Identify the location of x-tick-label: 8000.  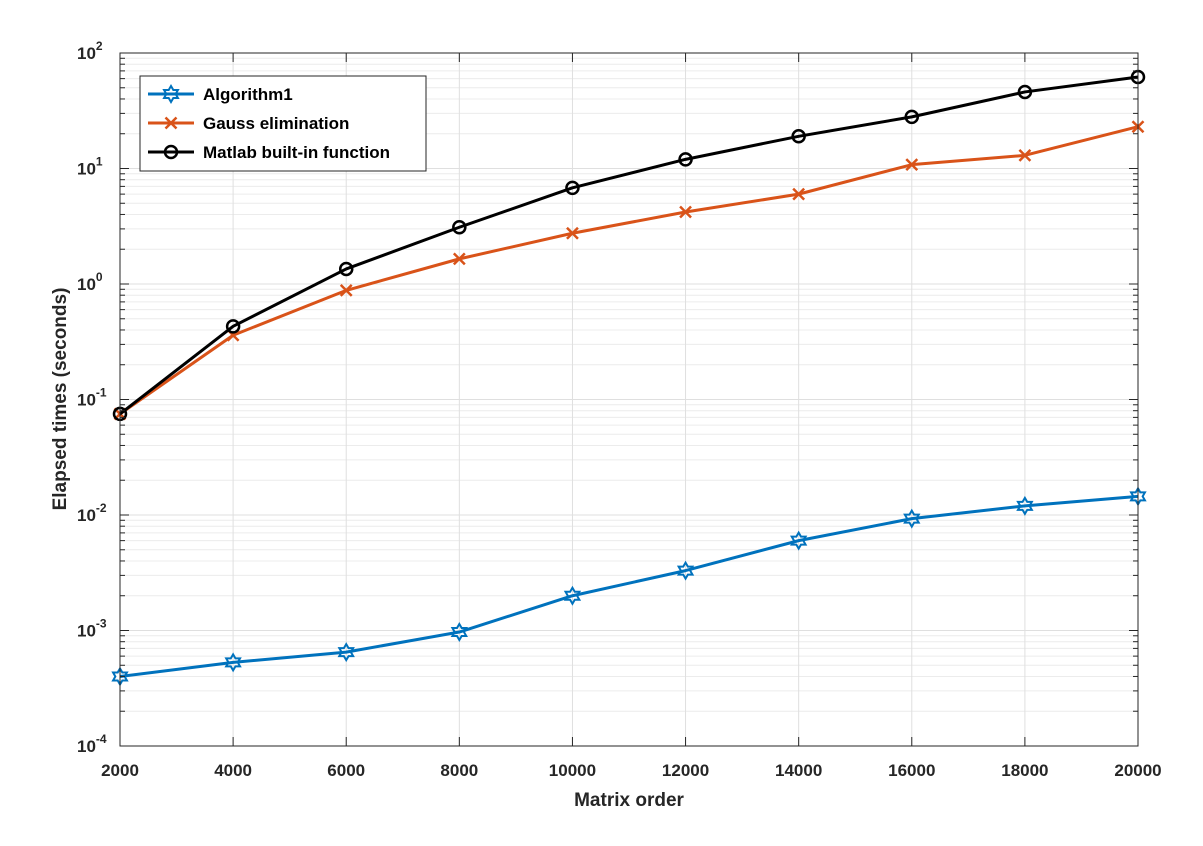
(459, 770).